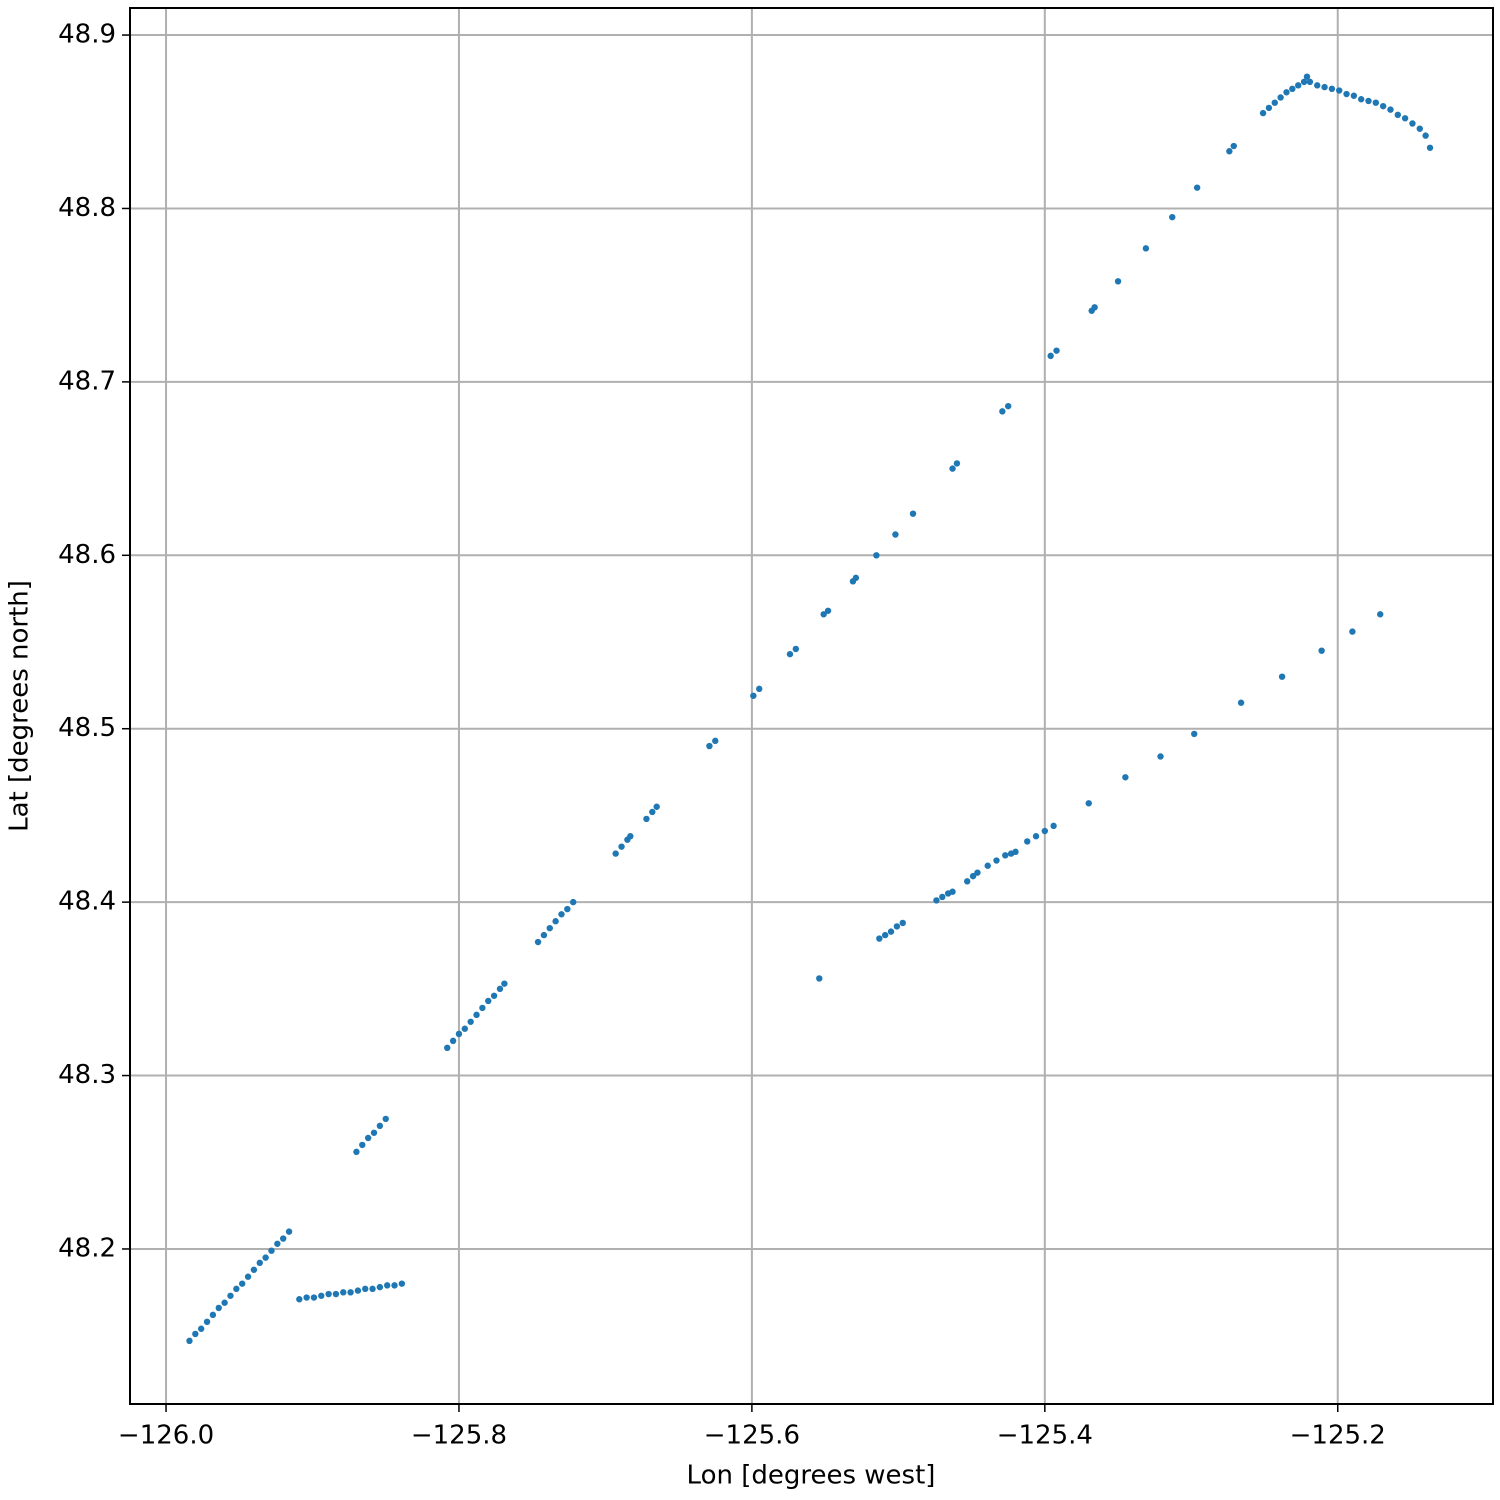 The height and width of the screenshot is (1500, 1500). I want to click on y-tick-label: 48.6, so click(87, 555).